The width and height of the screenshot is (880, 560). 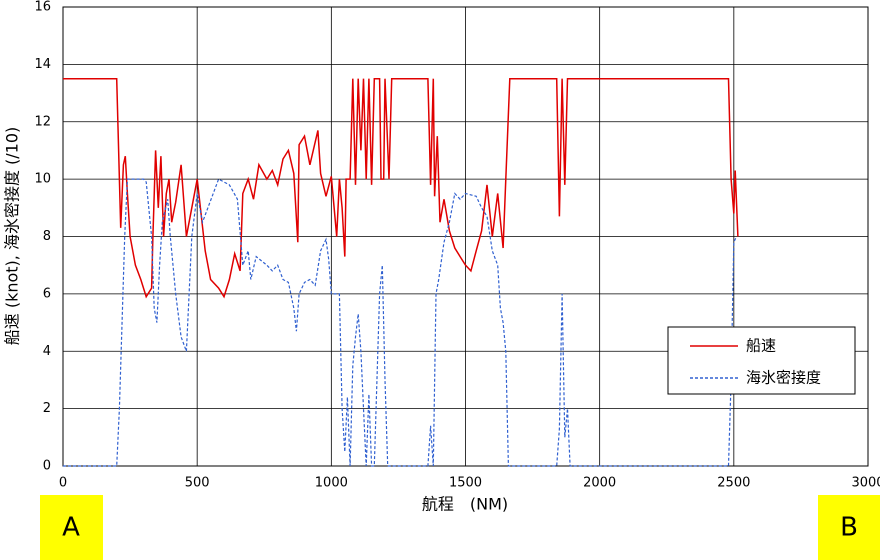 What do you see at coordinates (465, 504) in the screenshot?
I see `x-axis-title: 航程 (NM)` at bounding box center [465, 504].